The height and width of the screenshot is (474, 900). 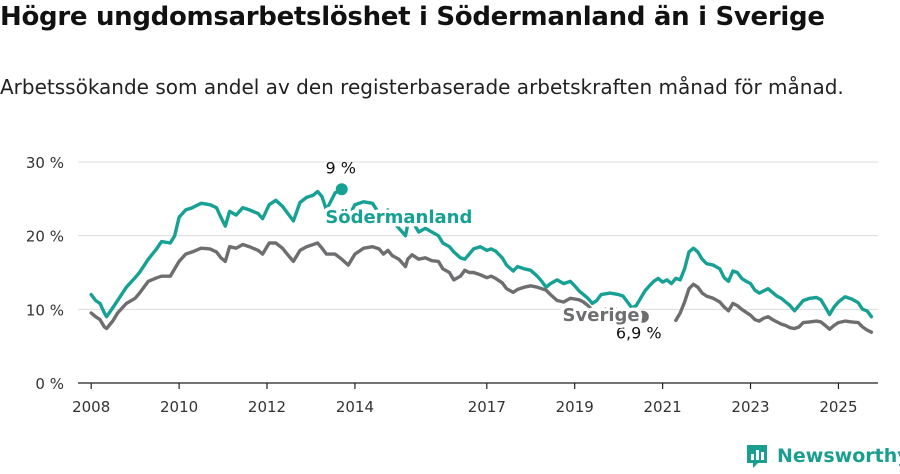 I want to click on x-tick-label: 2019, so click(x=575, y=407).